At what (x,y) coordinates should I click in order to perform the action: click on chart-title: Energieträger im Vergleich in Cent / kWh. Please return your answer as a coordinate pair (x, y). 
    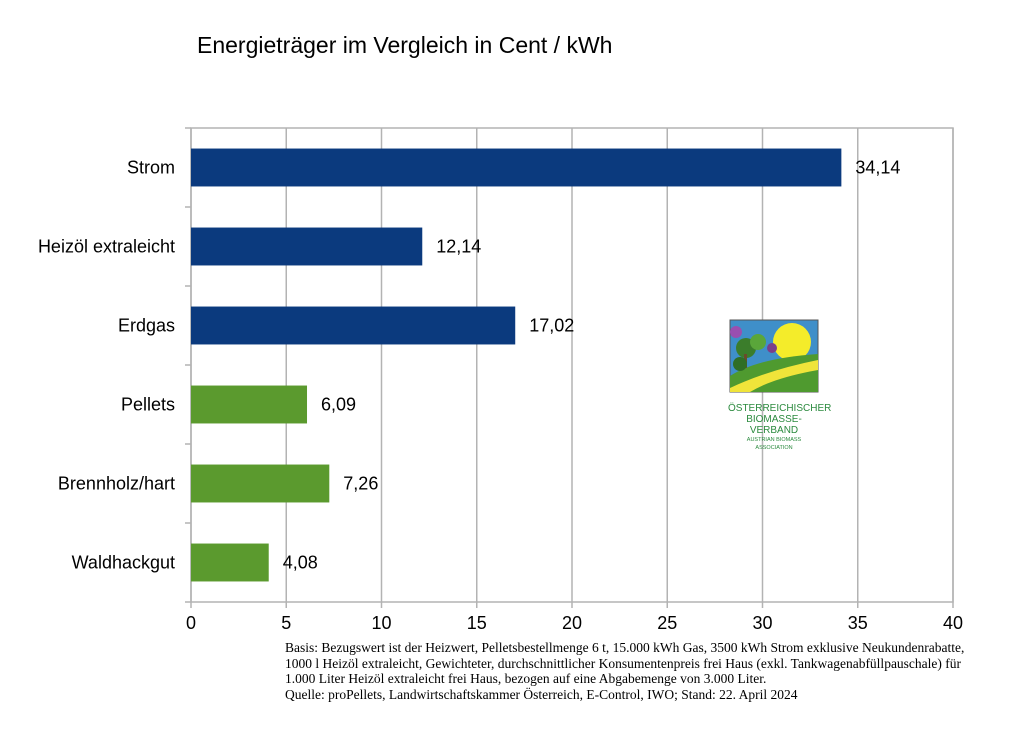
    Looking at the image, I should click on (405, 45).